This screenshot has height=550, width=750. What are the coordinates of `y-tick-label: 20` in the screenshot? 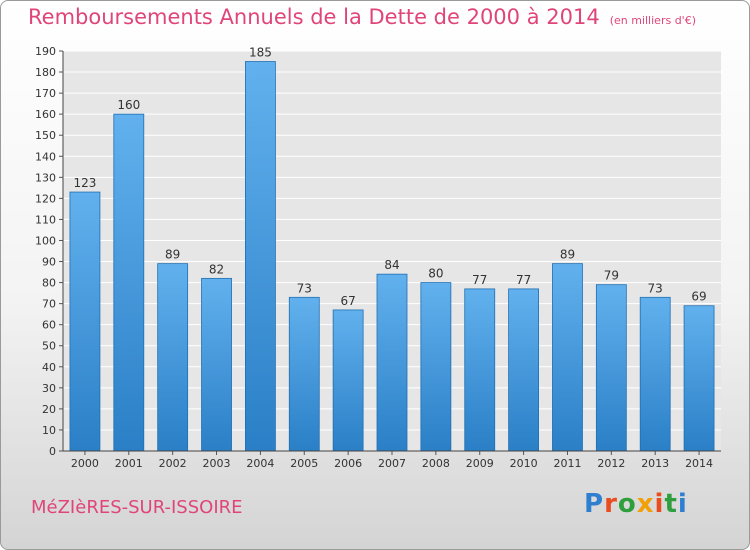 It's located at (49, 409).